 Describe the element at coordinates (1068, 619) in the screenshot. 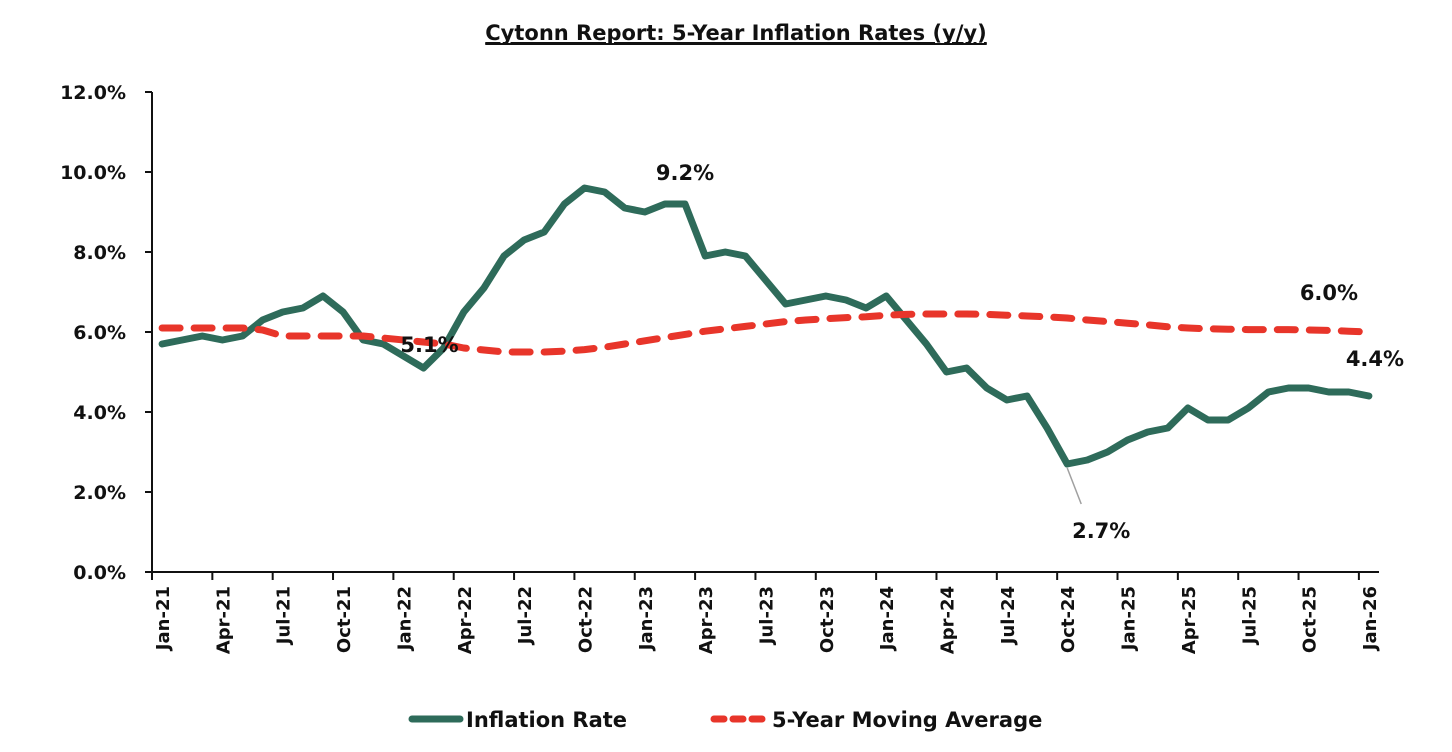

I see `x-tick-label: Oct-24` at that location.